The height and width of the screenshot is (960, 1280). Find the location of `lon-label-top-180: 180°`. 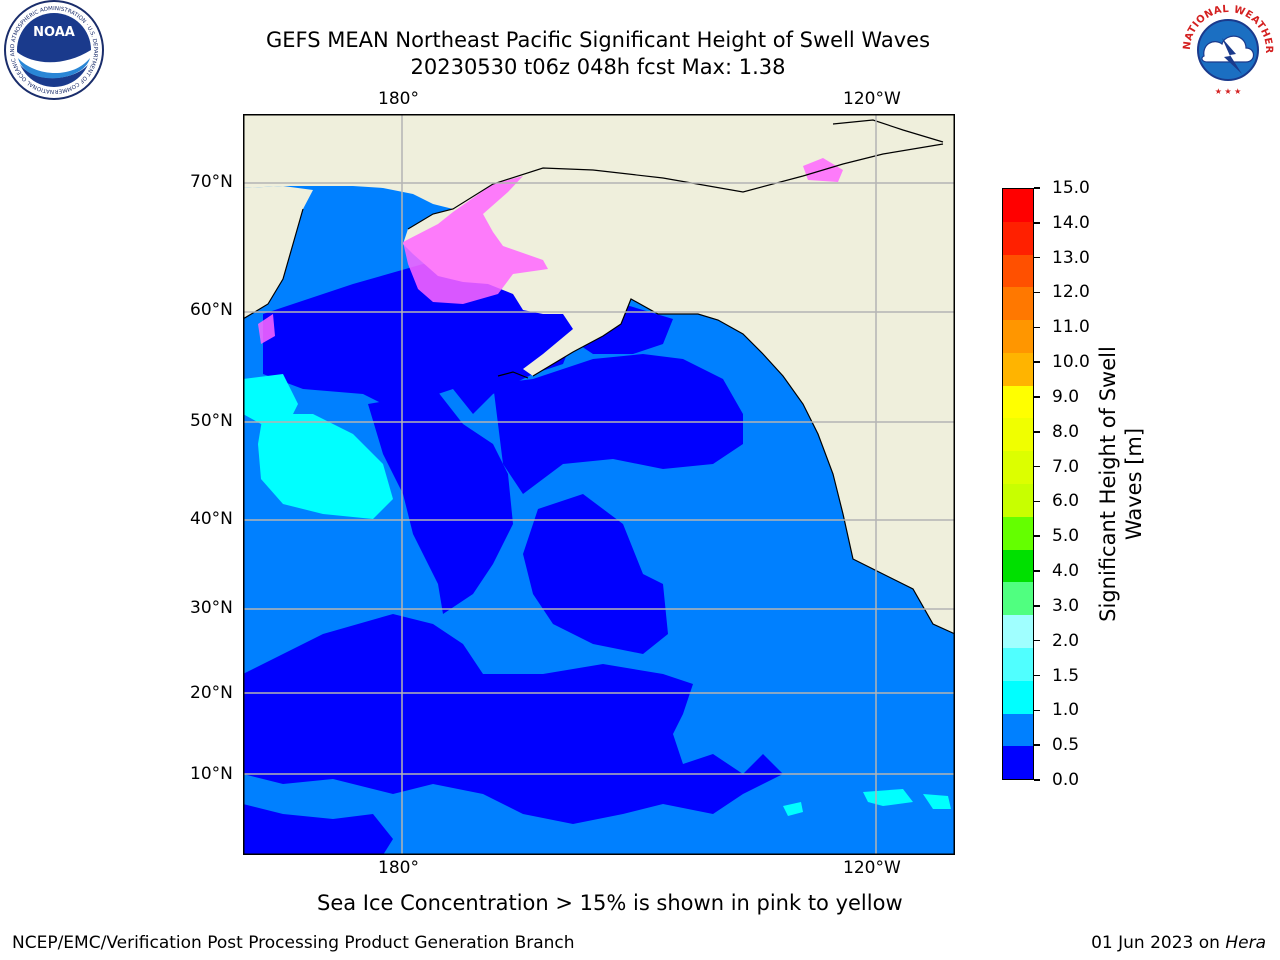

lon-label-top-180: 180° is located at coordinates (398, 99).